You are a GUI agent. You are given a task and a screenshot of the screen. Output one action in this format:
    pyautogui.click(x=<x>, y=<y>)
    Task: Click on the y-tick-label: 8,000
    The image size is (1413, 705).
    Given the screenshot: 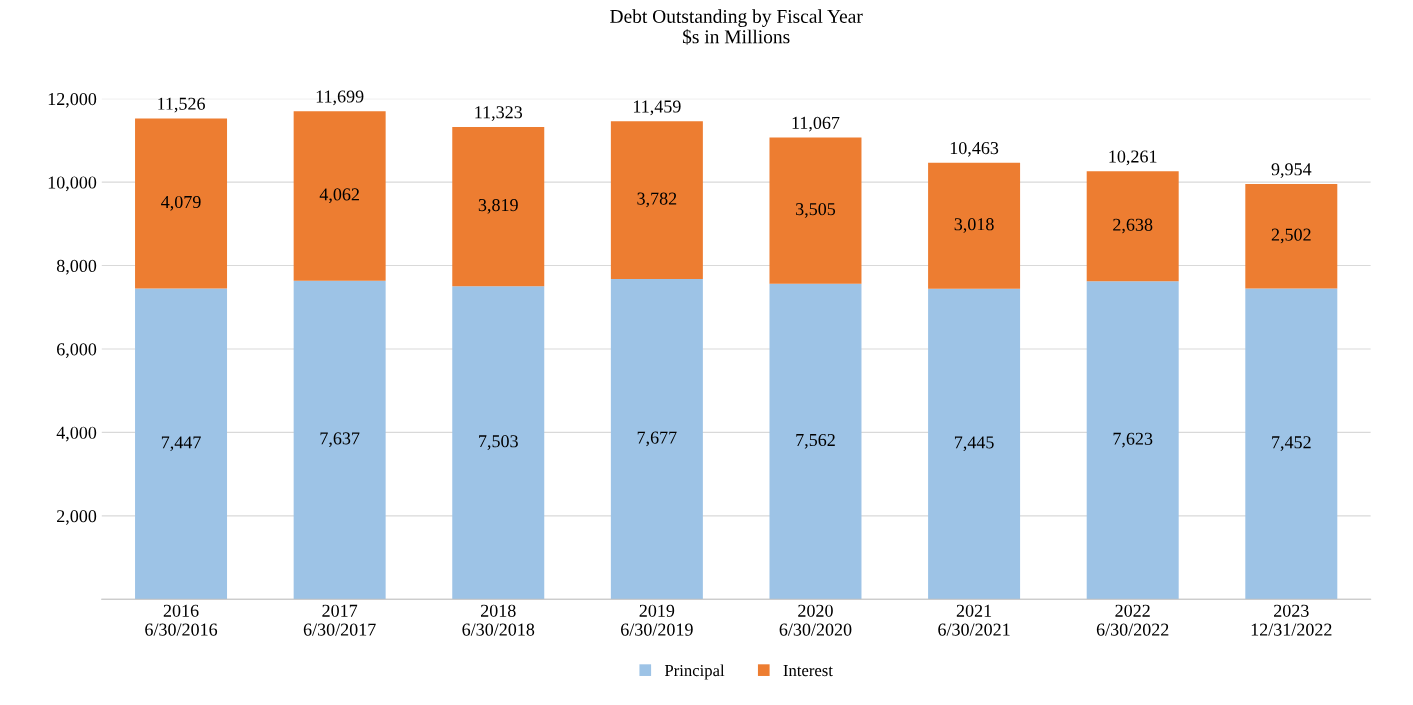 What is the action you would take?
    pyautogui.click(x=76, y=267)
    